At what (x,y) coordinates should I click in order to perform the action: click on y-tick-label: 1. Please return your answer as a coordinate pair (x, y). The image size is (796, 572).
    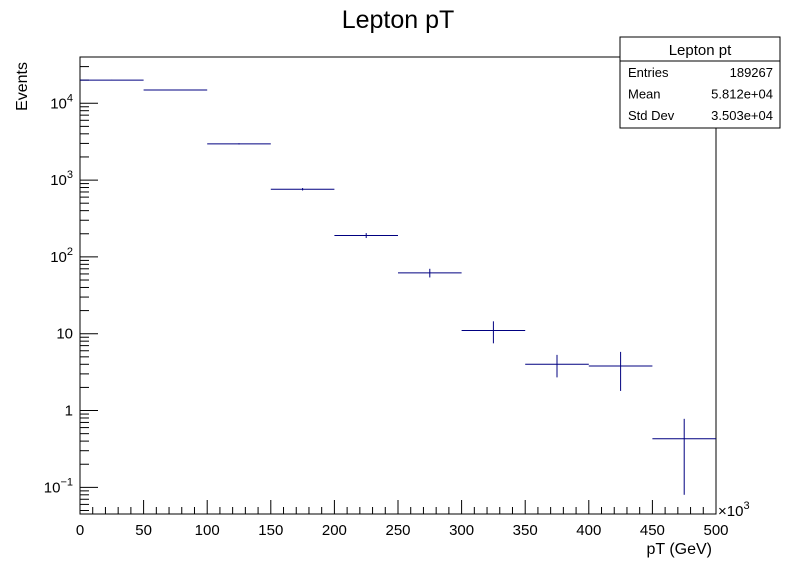
    Looking at the image, I should click on (69, 411).